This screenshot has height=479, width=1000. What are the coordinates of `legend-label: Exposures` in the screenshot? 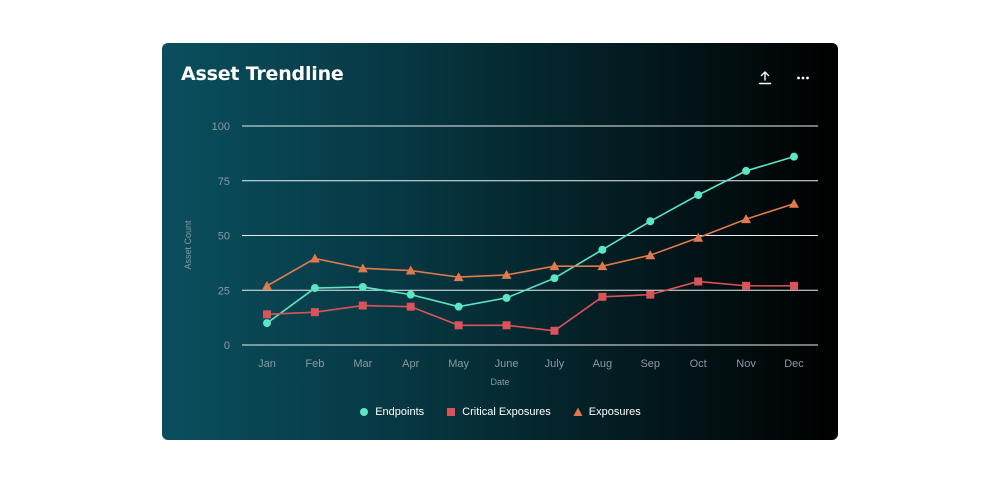 It's located at (614, 412).